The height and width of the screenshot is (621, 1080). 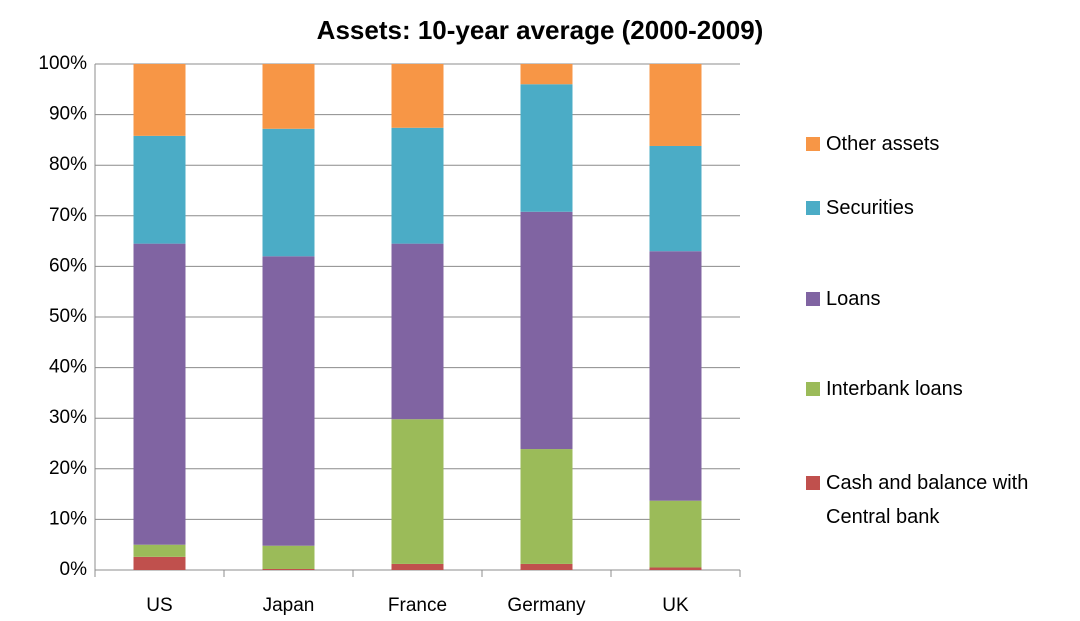 What do you see at coordinates (68, 114) in the screenshot?
I see `y-tick-label: 90%` at bounding box center [68, 114].